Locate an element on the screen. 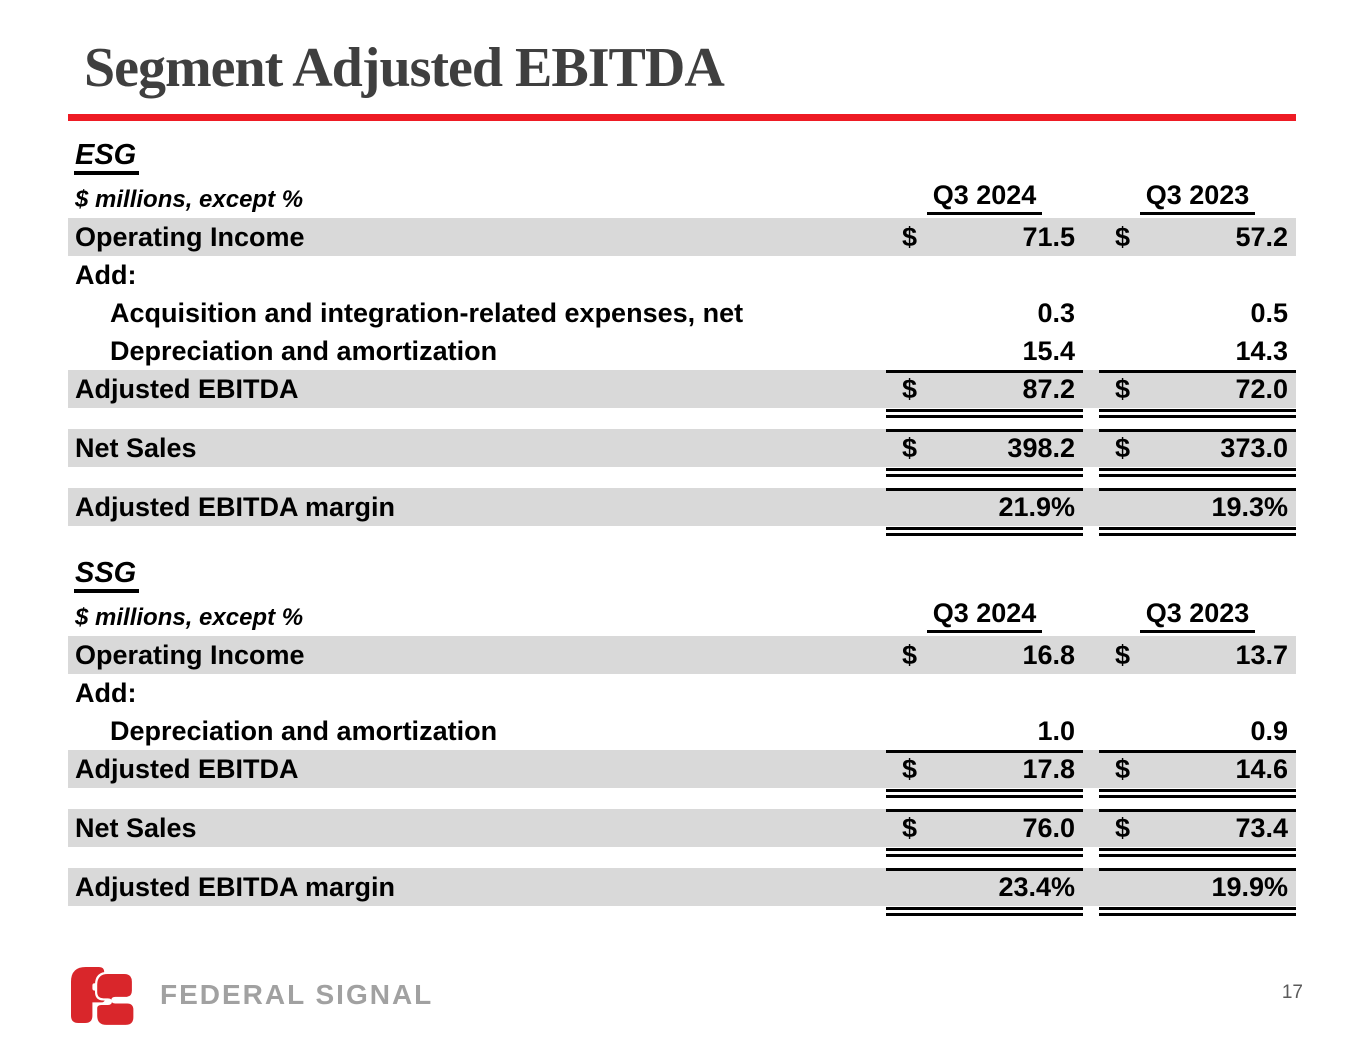 The width and height of the screenshot is (1365, 1055). table-row-depreciation: Depreciation and amortization 15.4 14.3 is located at coordinates (682, 351).